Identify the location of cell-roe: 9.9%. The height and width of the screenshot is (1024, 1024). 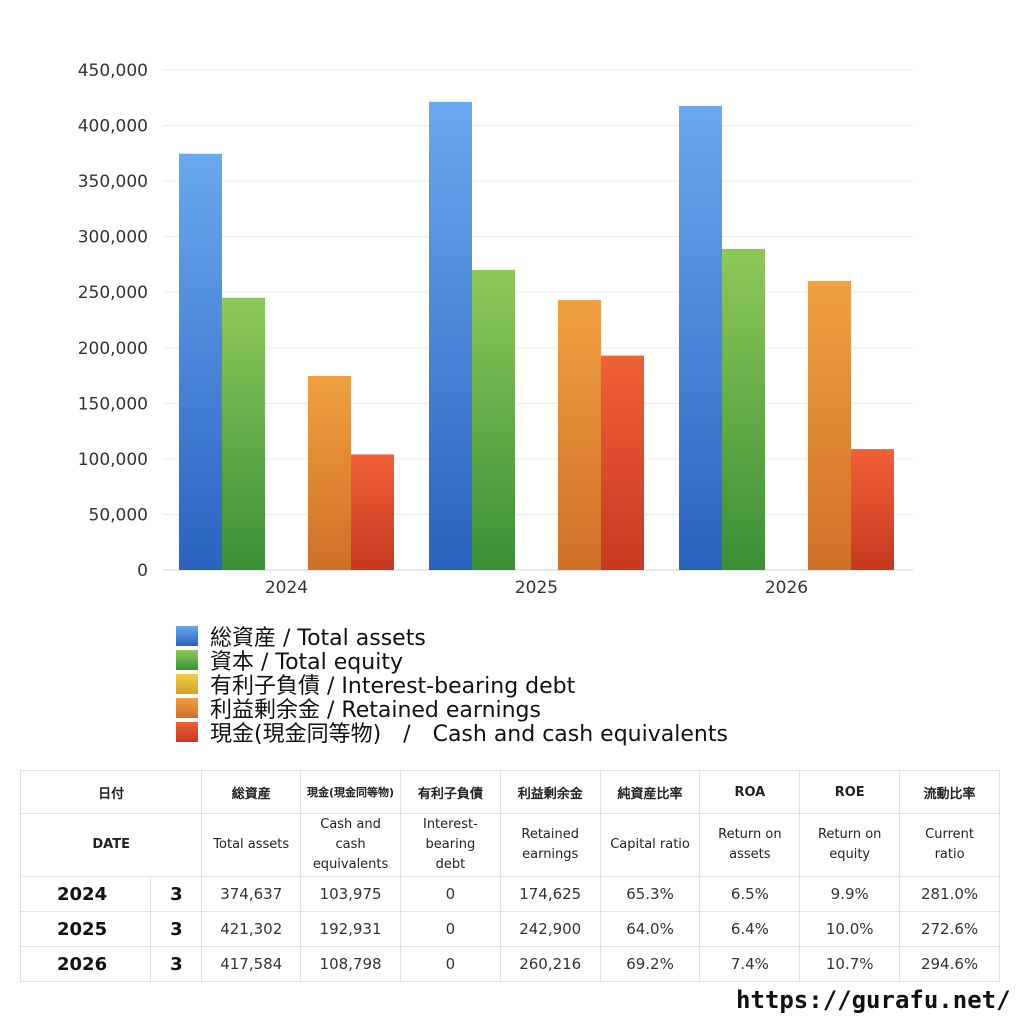
(850, 894).